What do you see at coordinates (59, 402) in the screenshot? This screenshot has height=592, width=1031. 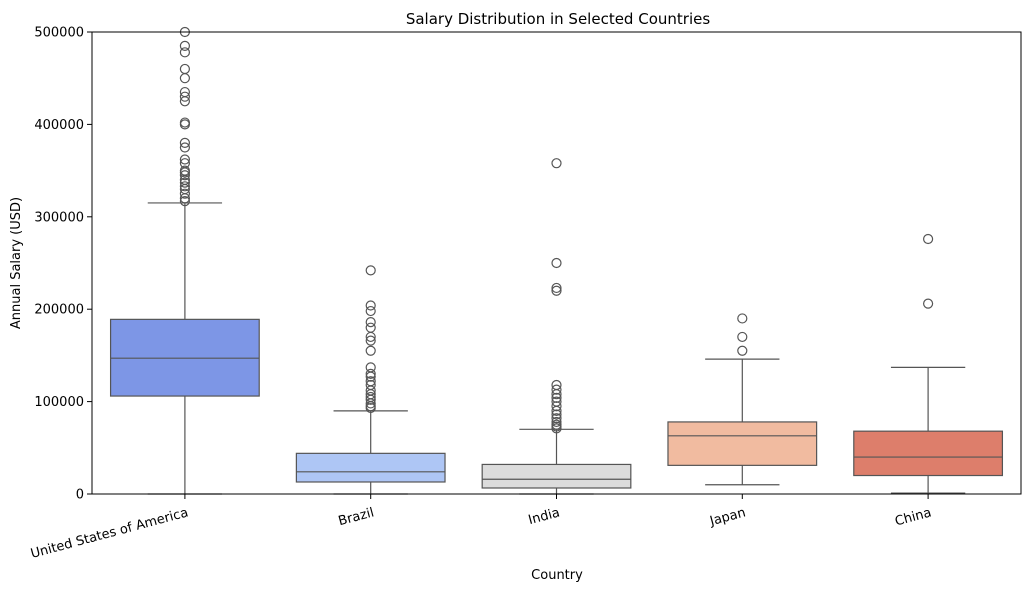 I see `y-tick-label: 100000` at bounding box center [59, 402].